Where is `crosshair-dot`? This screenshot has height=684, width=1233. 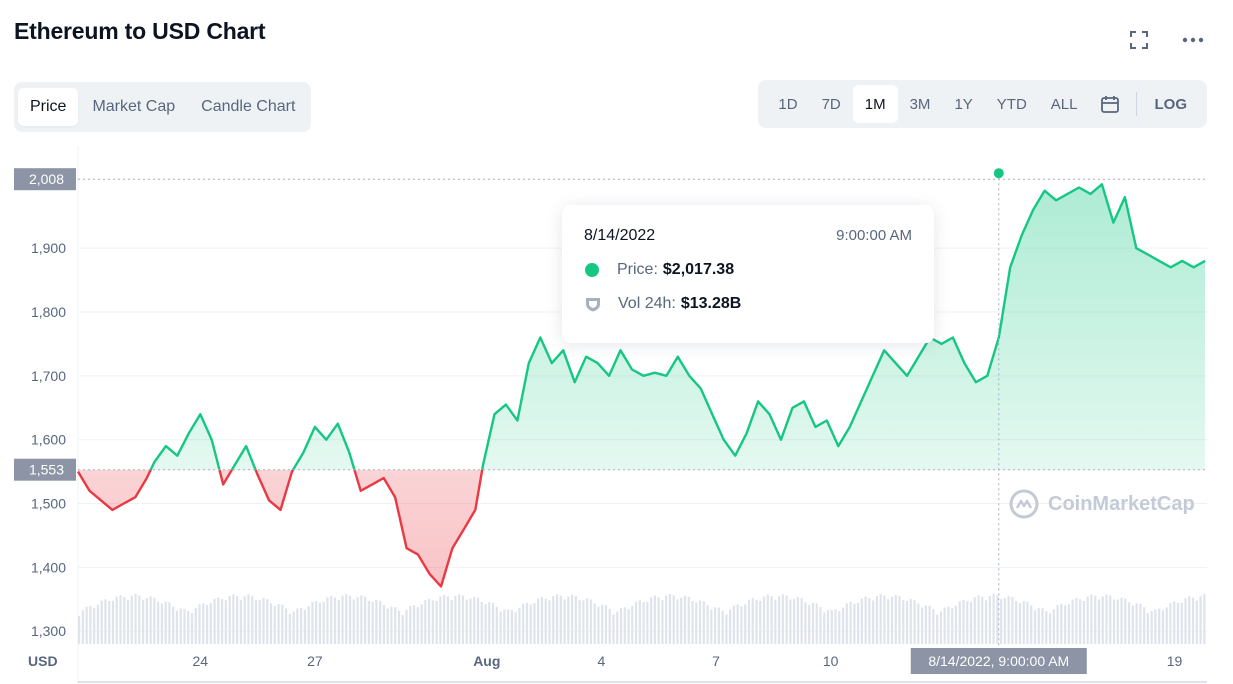
crosshair-dot is located at coordinates (998, 173).